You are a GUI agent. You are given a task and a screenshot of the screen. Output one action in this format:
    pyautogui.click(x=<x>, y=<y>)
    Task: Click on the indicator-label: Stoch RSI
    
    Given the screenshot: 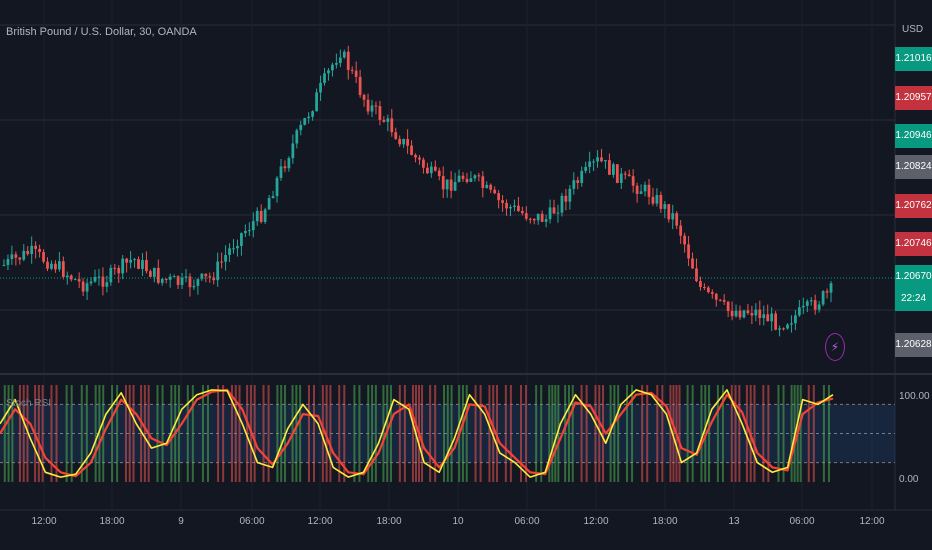 What is the action you would take?
    pyautogui.click(x=29, y=403)
    